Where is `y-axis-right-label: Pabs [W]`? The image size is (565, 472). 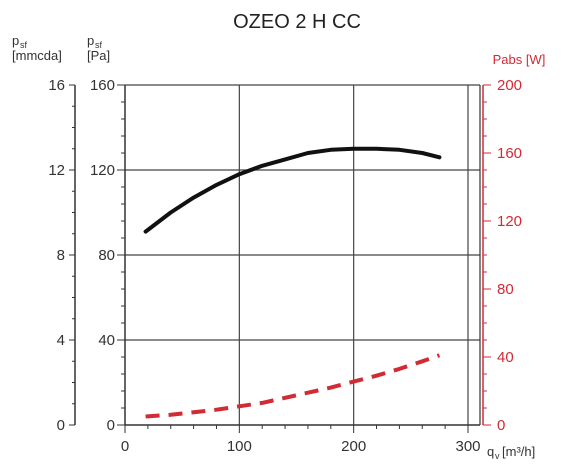
y-axis-right-label: Pabs [W] is located at coordinates (519, 59).